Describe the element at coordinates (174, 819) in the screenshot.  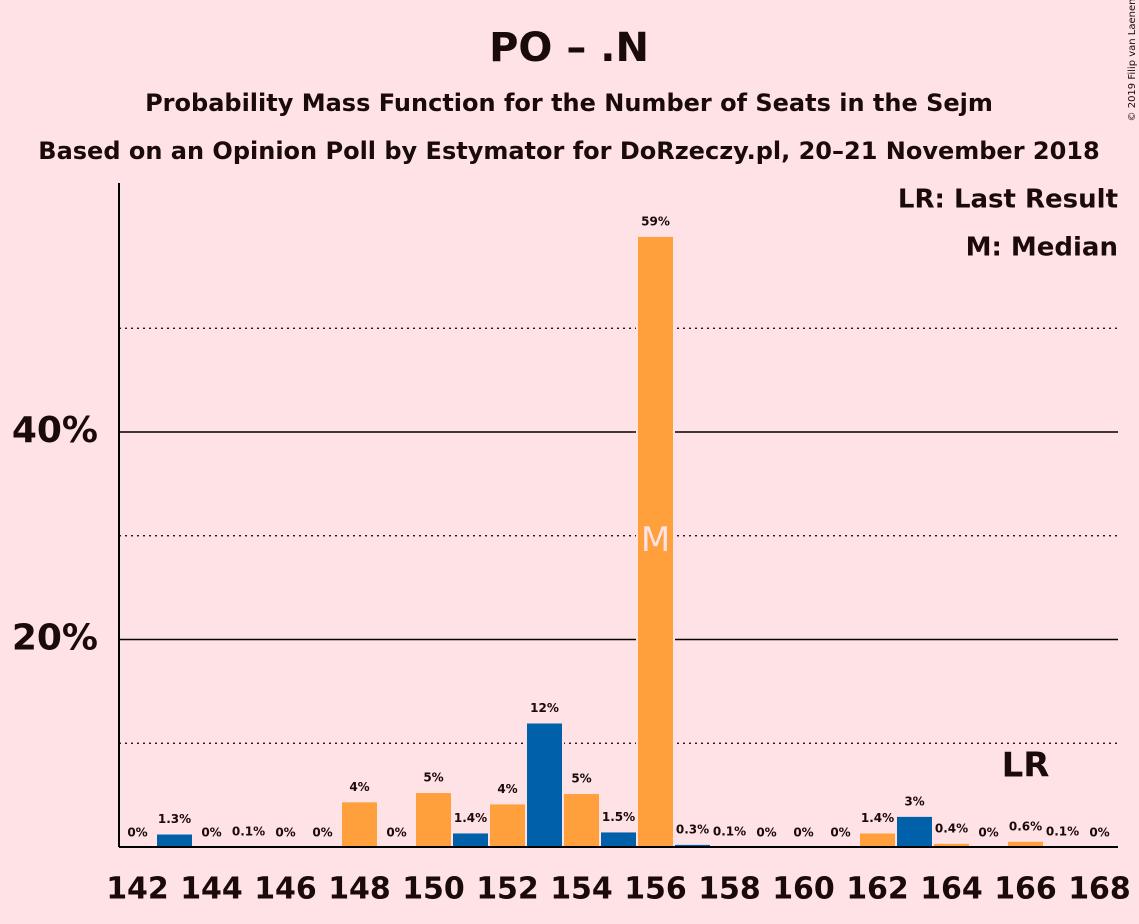
I see `value-label: 1.3%` at that location.